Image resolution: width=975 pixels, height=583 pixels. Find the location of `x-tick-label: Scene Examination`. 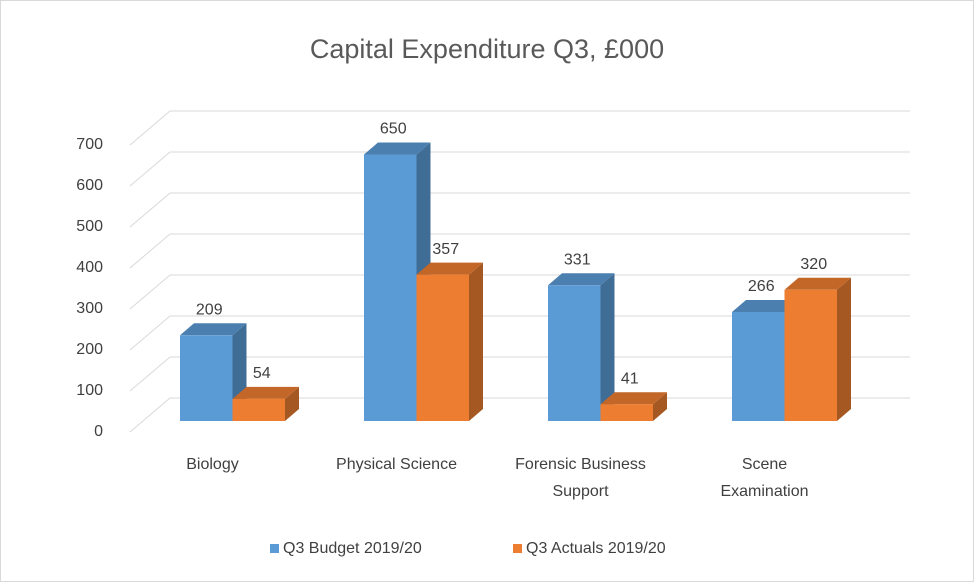

x-tick-label: Scene Examination is located at coordinates (764, 478).